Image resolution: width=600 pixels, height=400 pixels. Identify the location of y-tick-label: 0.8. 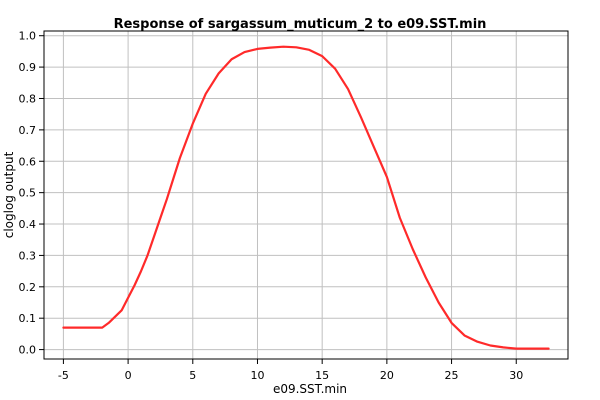
(28, 98).